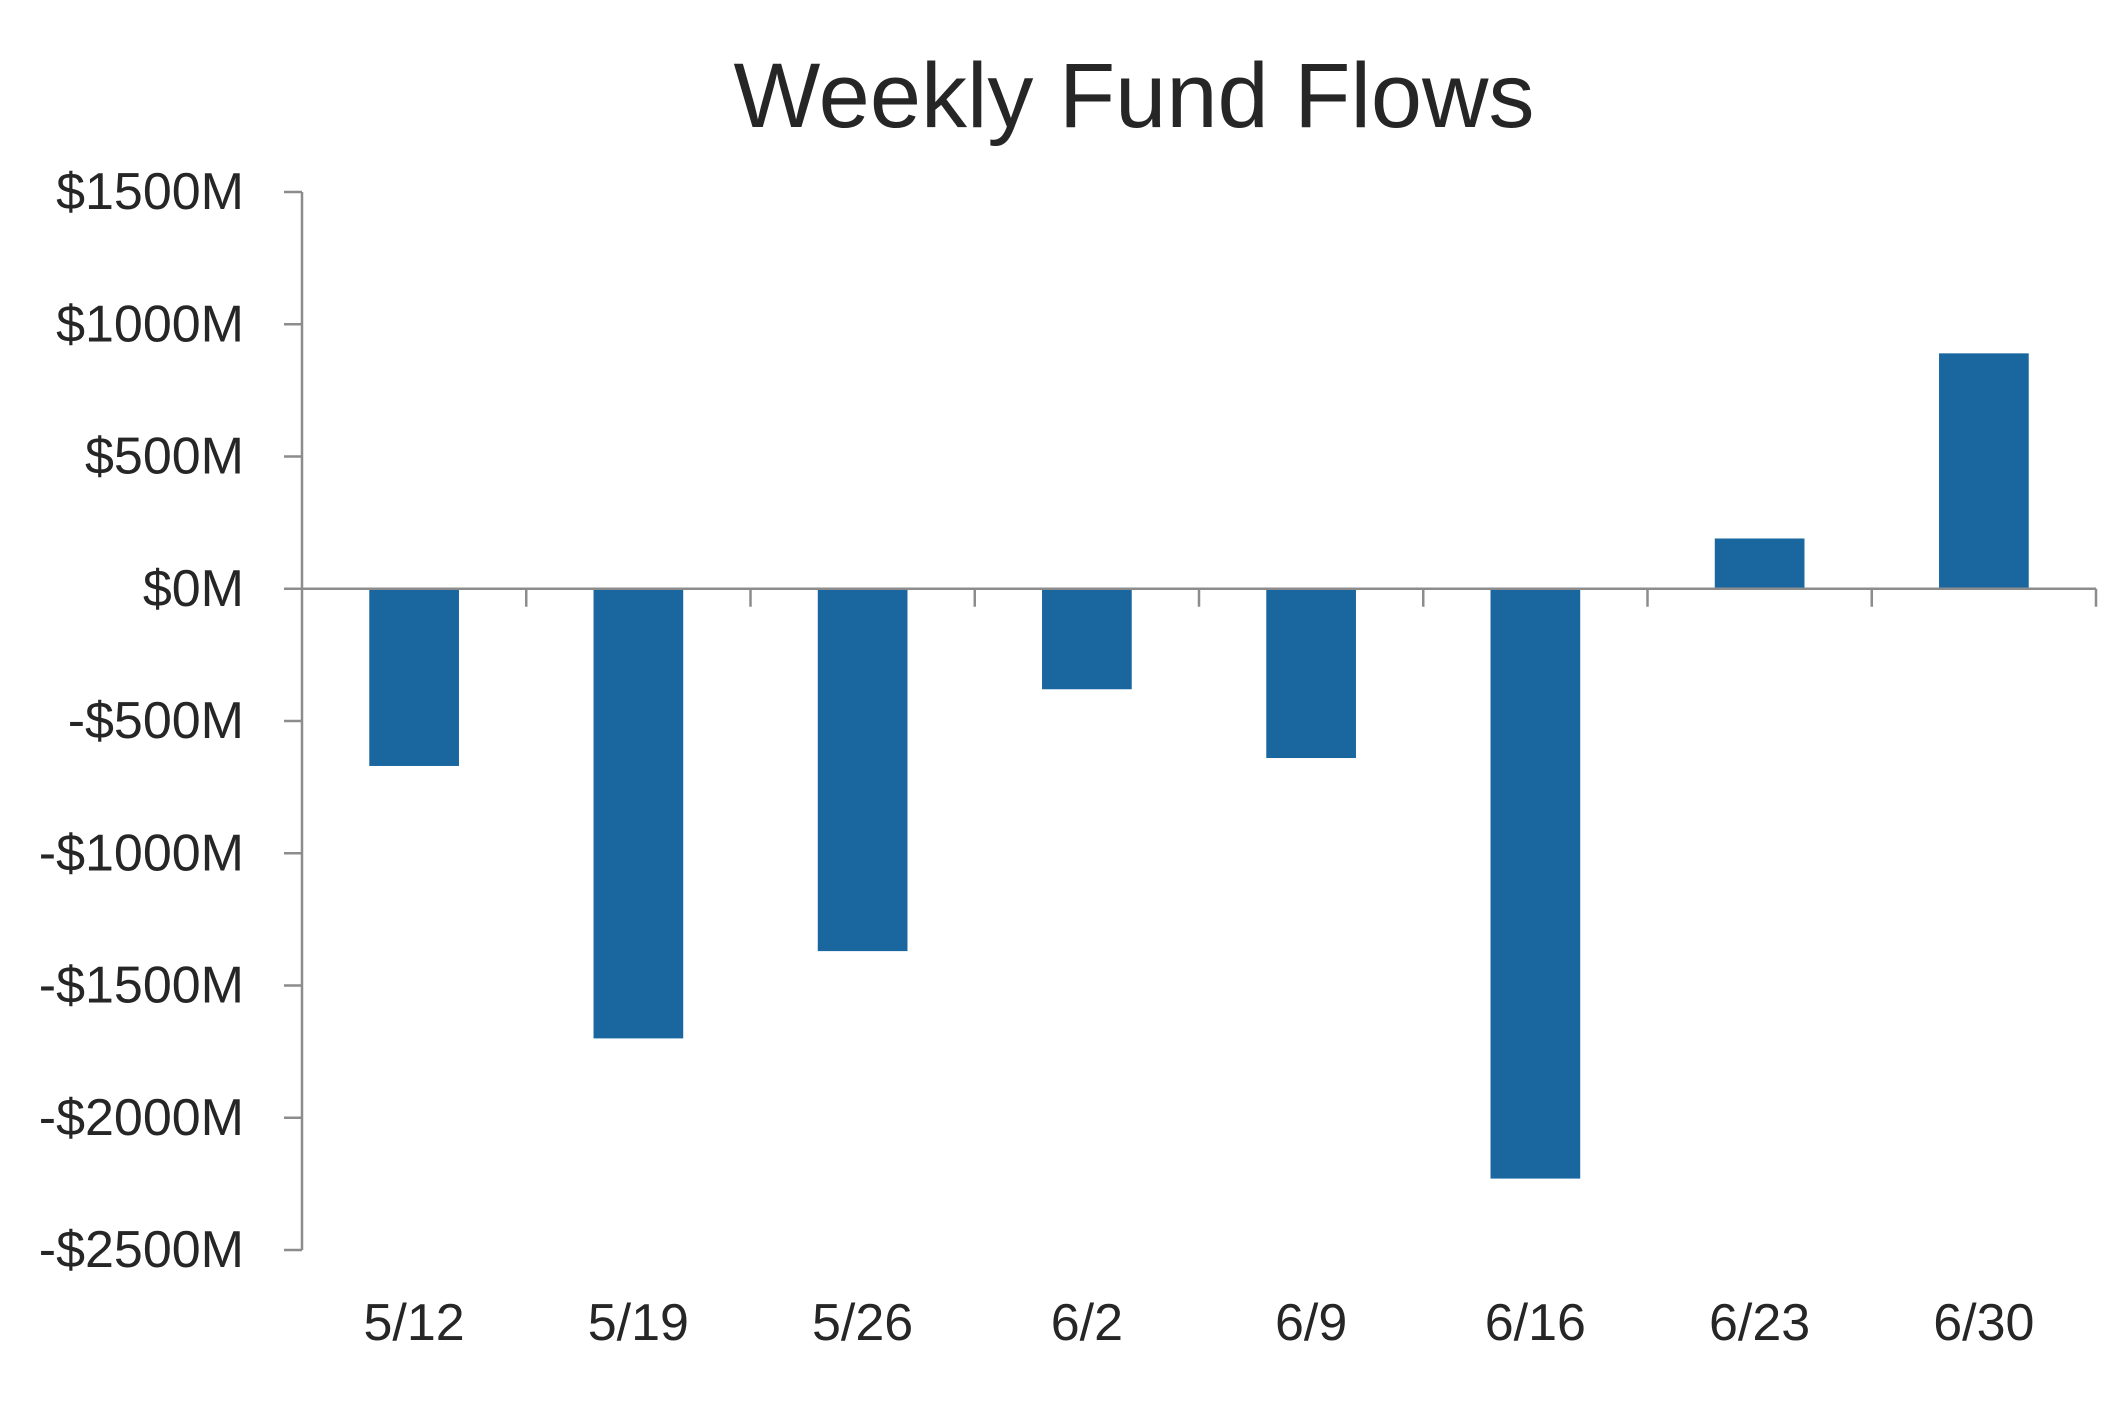  Describe the element at coordinates (164, 457) in the screenshot. I see `y-tick-label: $500M` at that location.